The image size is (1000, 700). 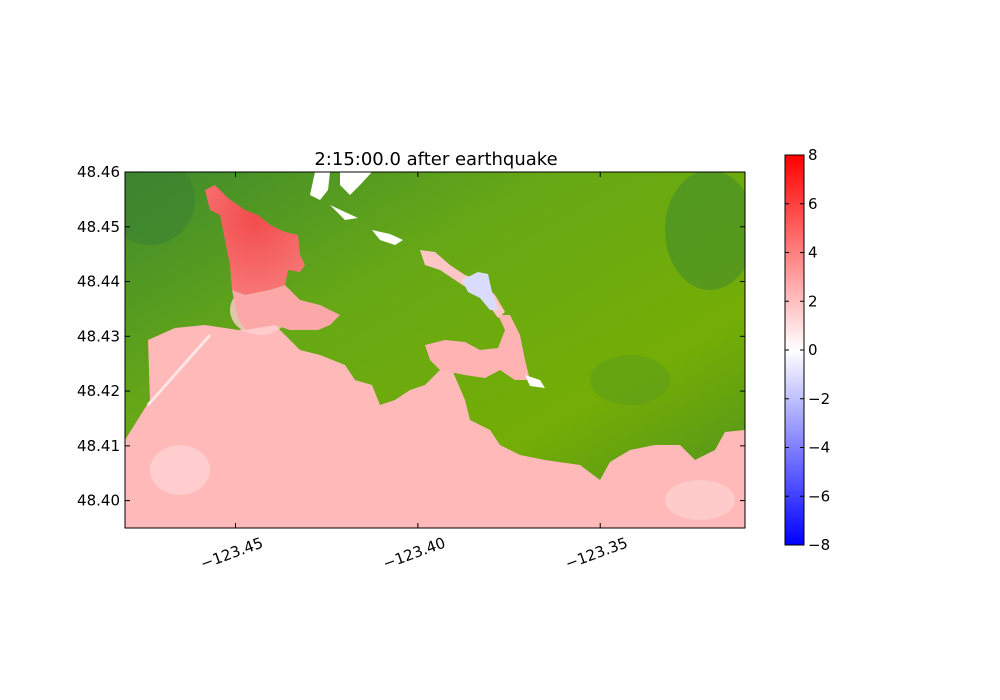 I want to click on chart-title: 2:15:00.0 after earthquake, so click(x=435, y=159).